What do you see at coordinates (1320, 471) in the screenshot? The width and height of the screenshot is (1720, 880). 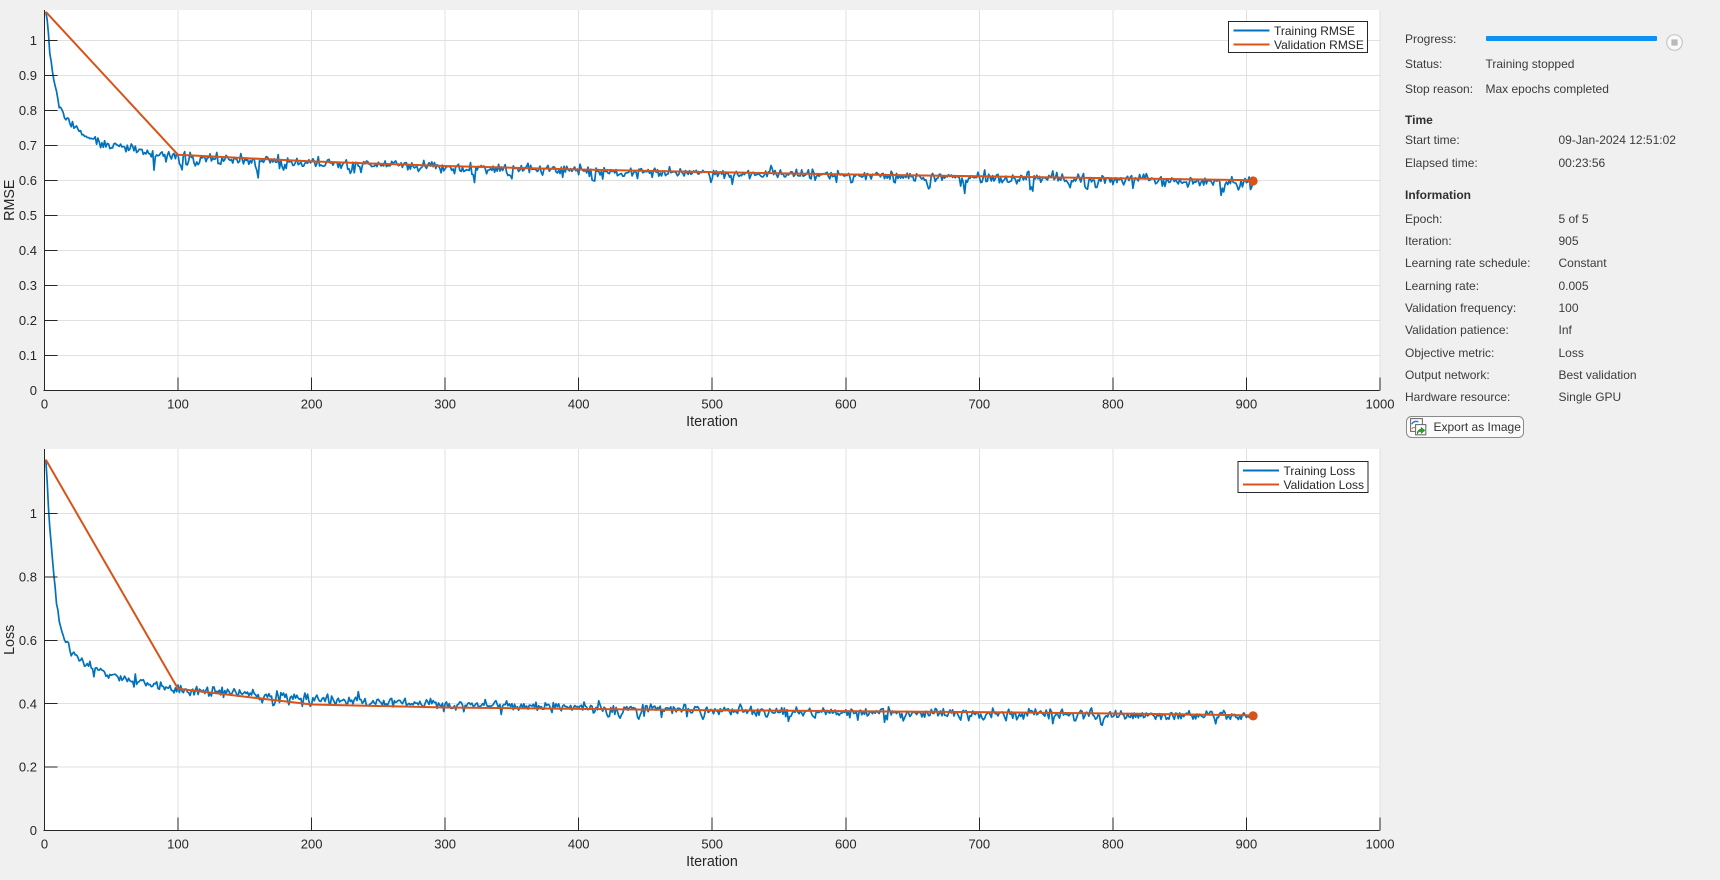 I see `svg-text: Training Loss` at bounding box center [1320, 471].